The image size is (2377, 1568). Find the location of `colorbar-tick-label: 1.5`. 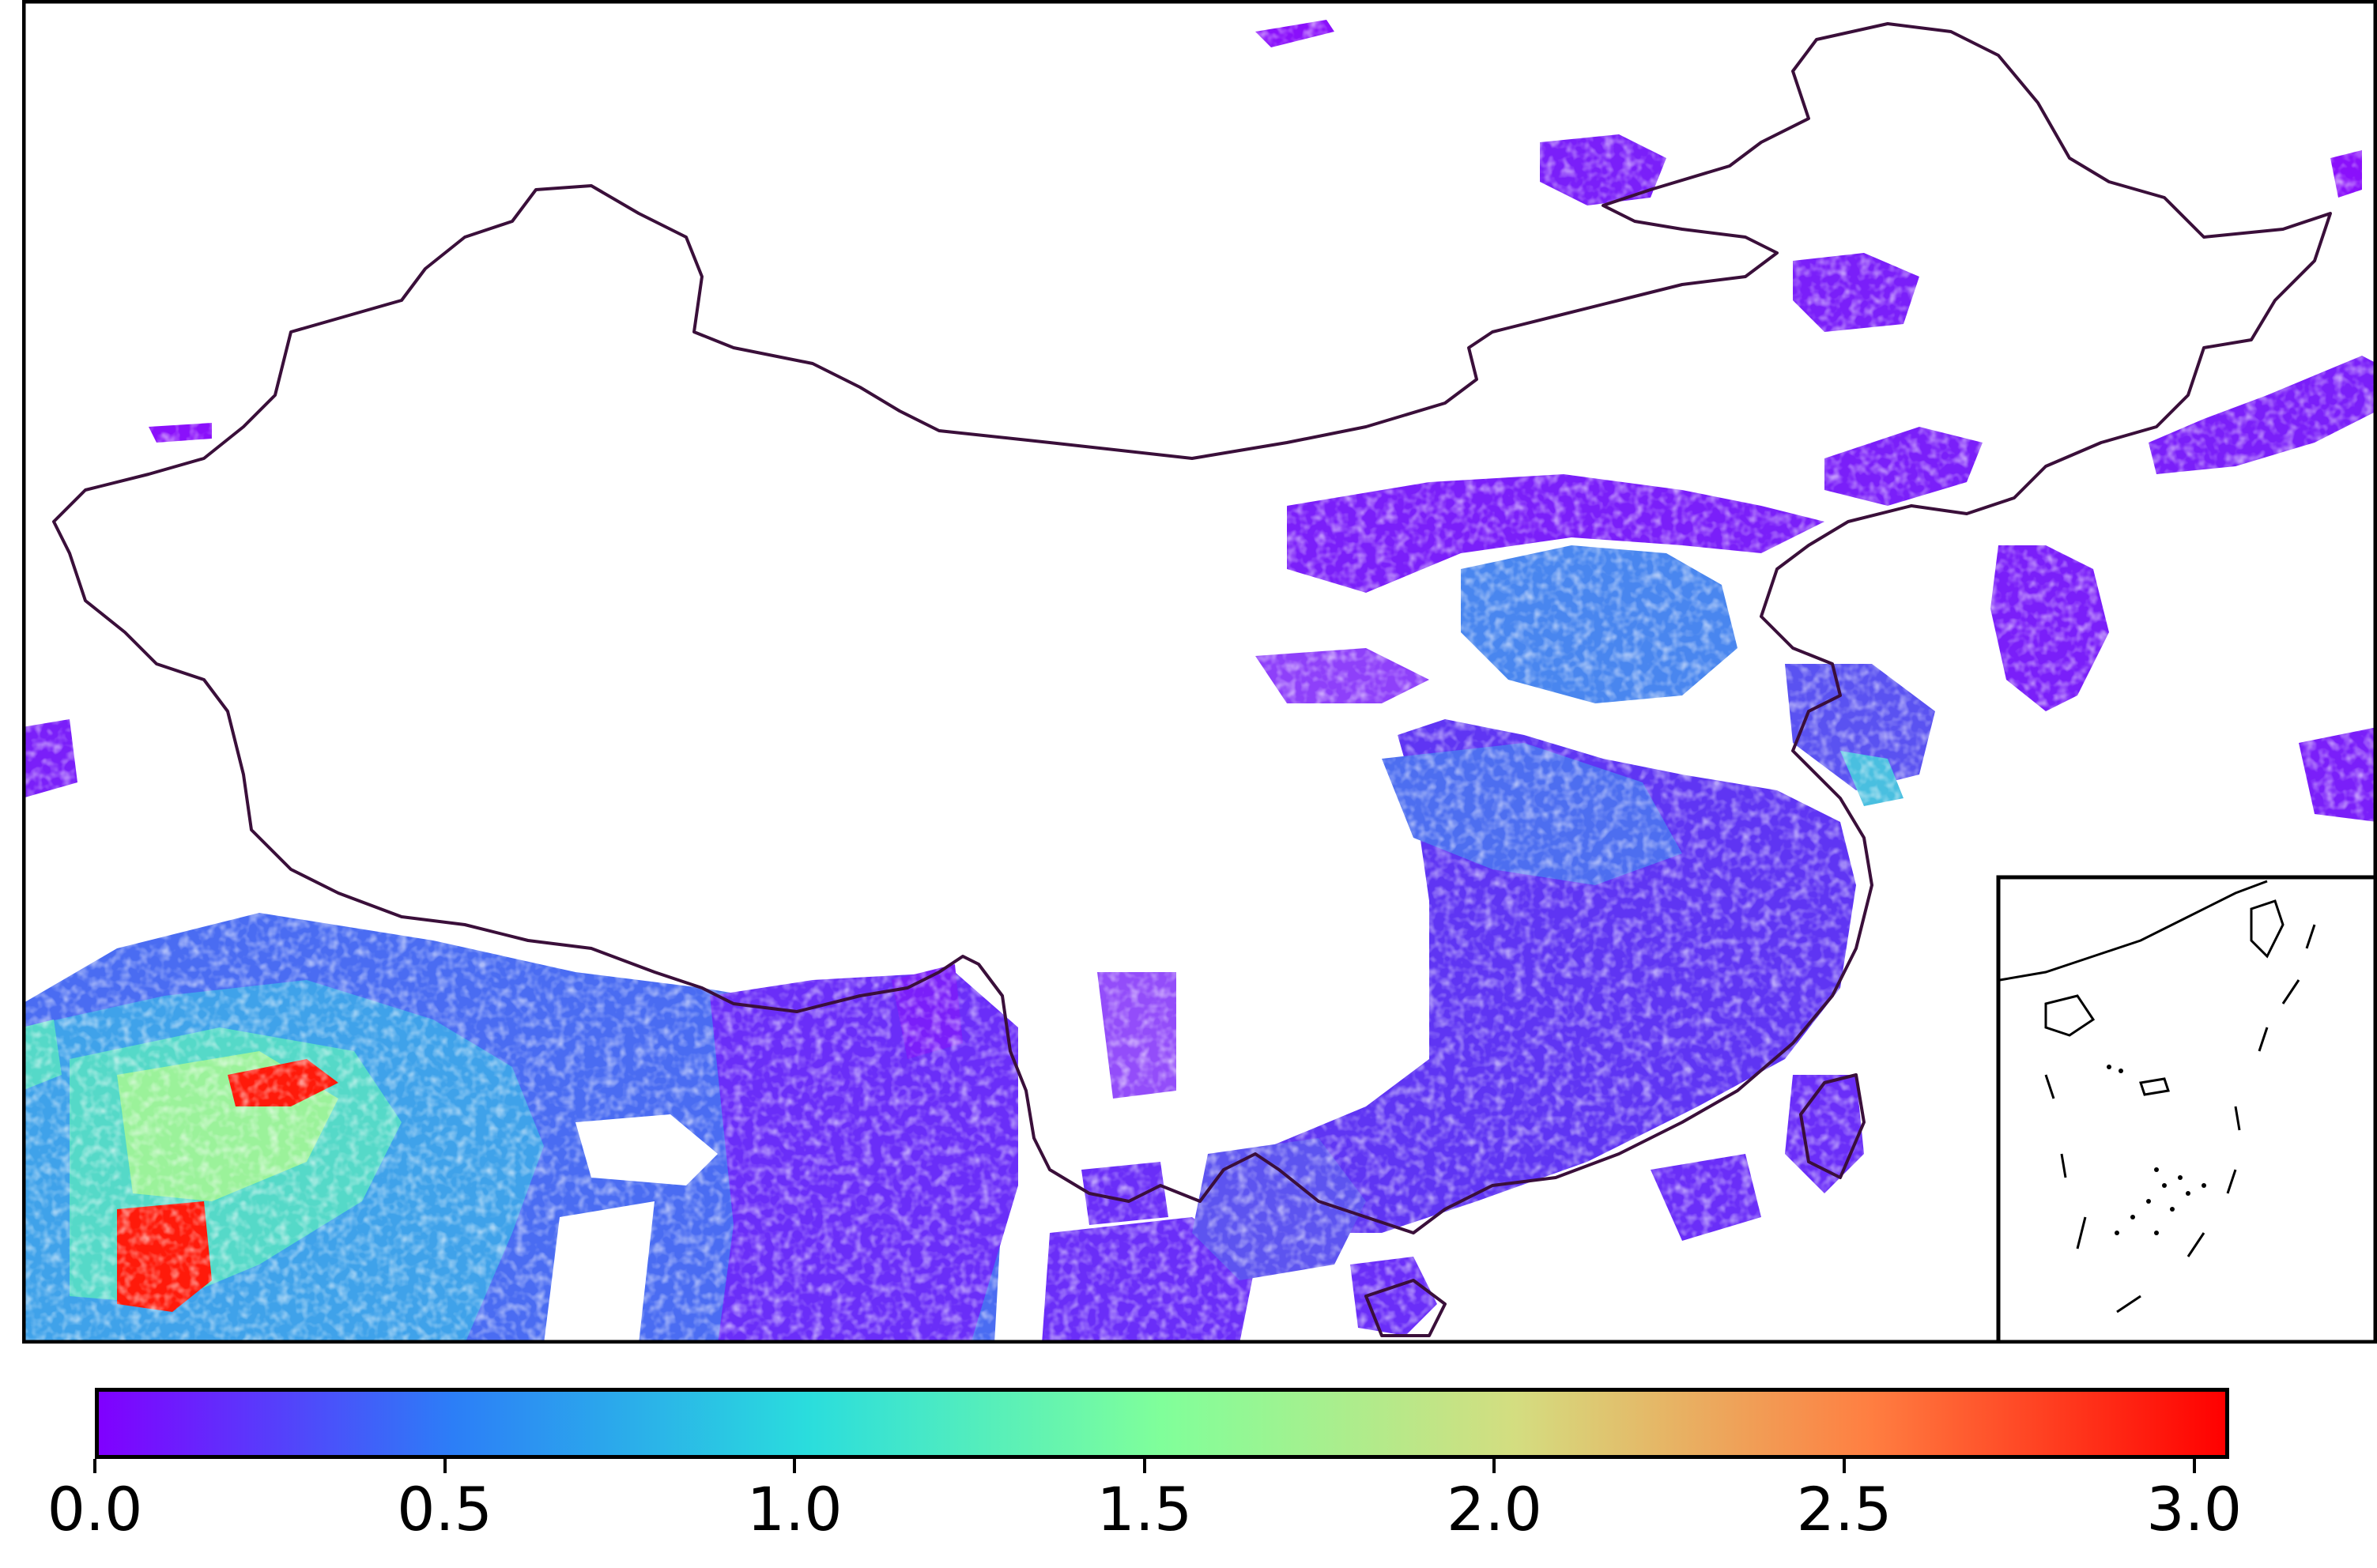

colorbar-tick-label: 1.5 is located at coordinates (1145, 1509).